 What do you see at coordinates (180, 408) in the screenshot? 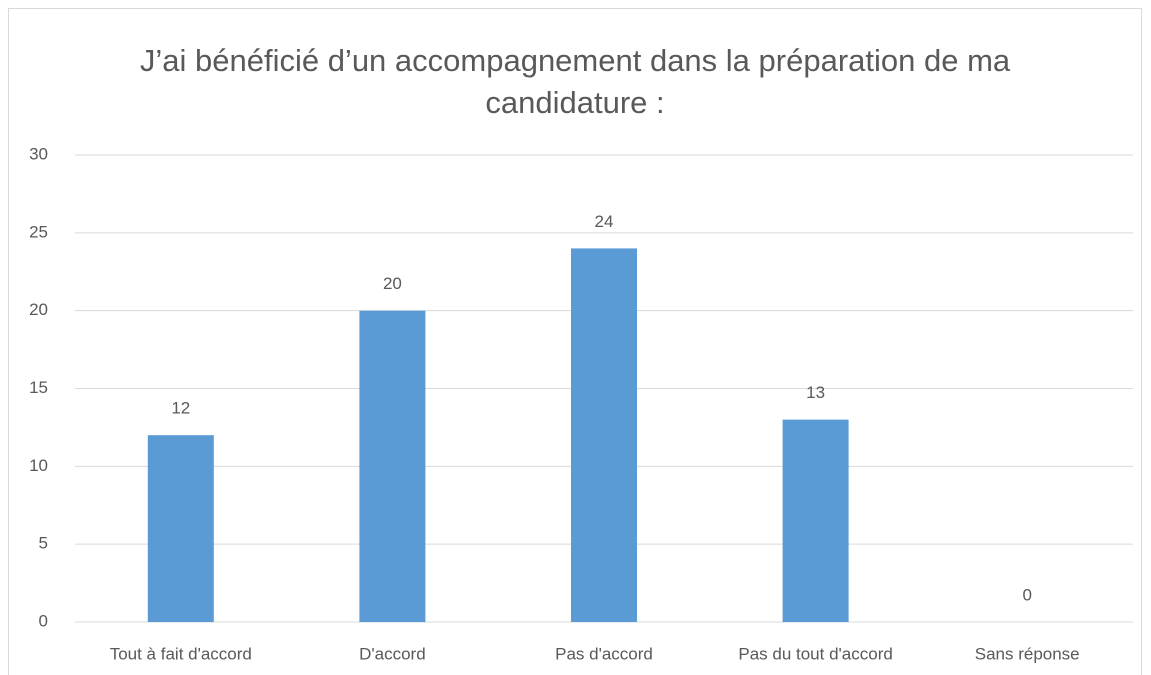
I see `data-label: 12` at bounding box center [180, 408].